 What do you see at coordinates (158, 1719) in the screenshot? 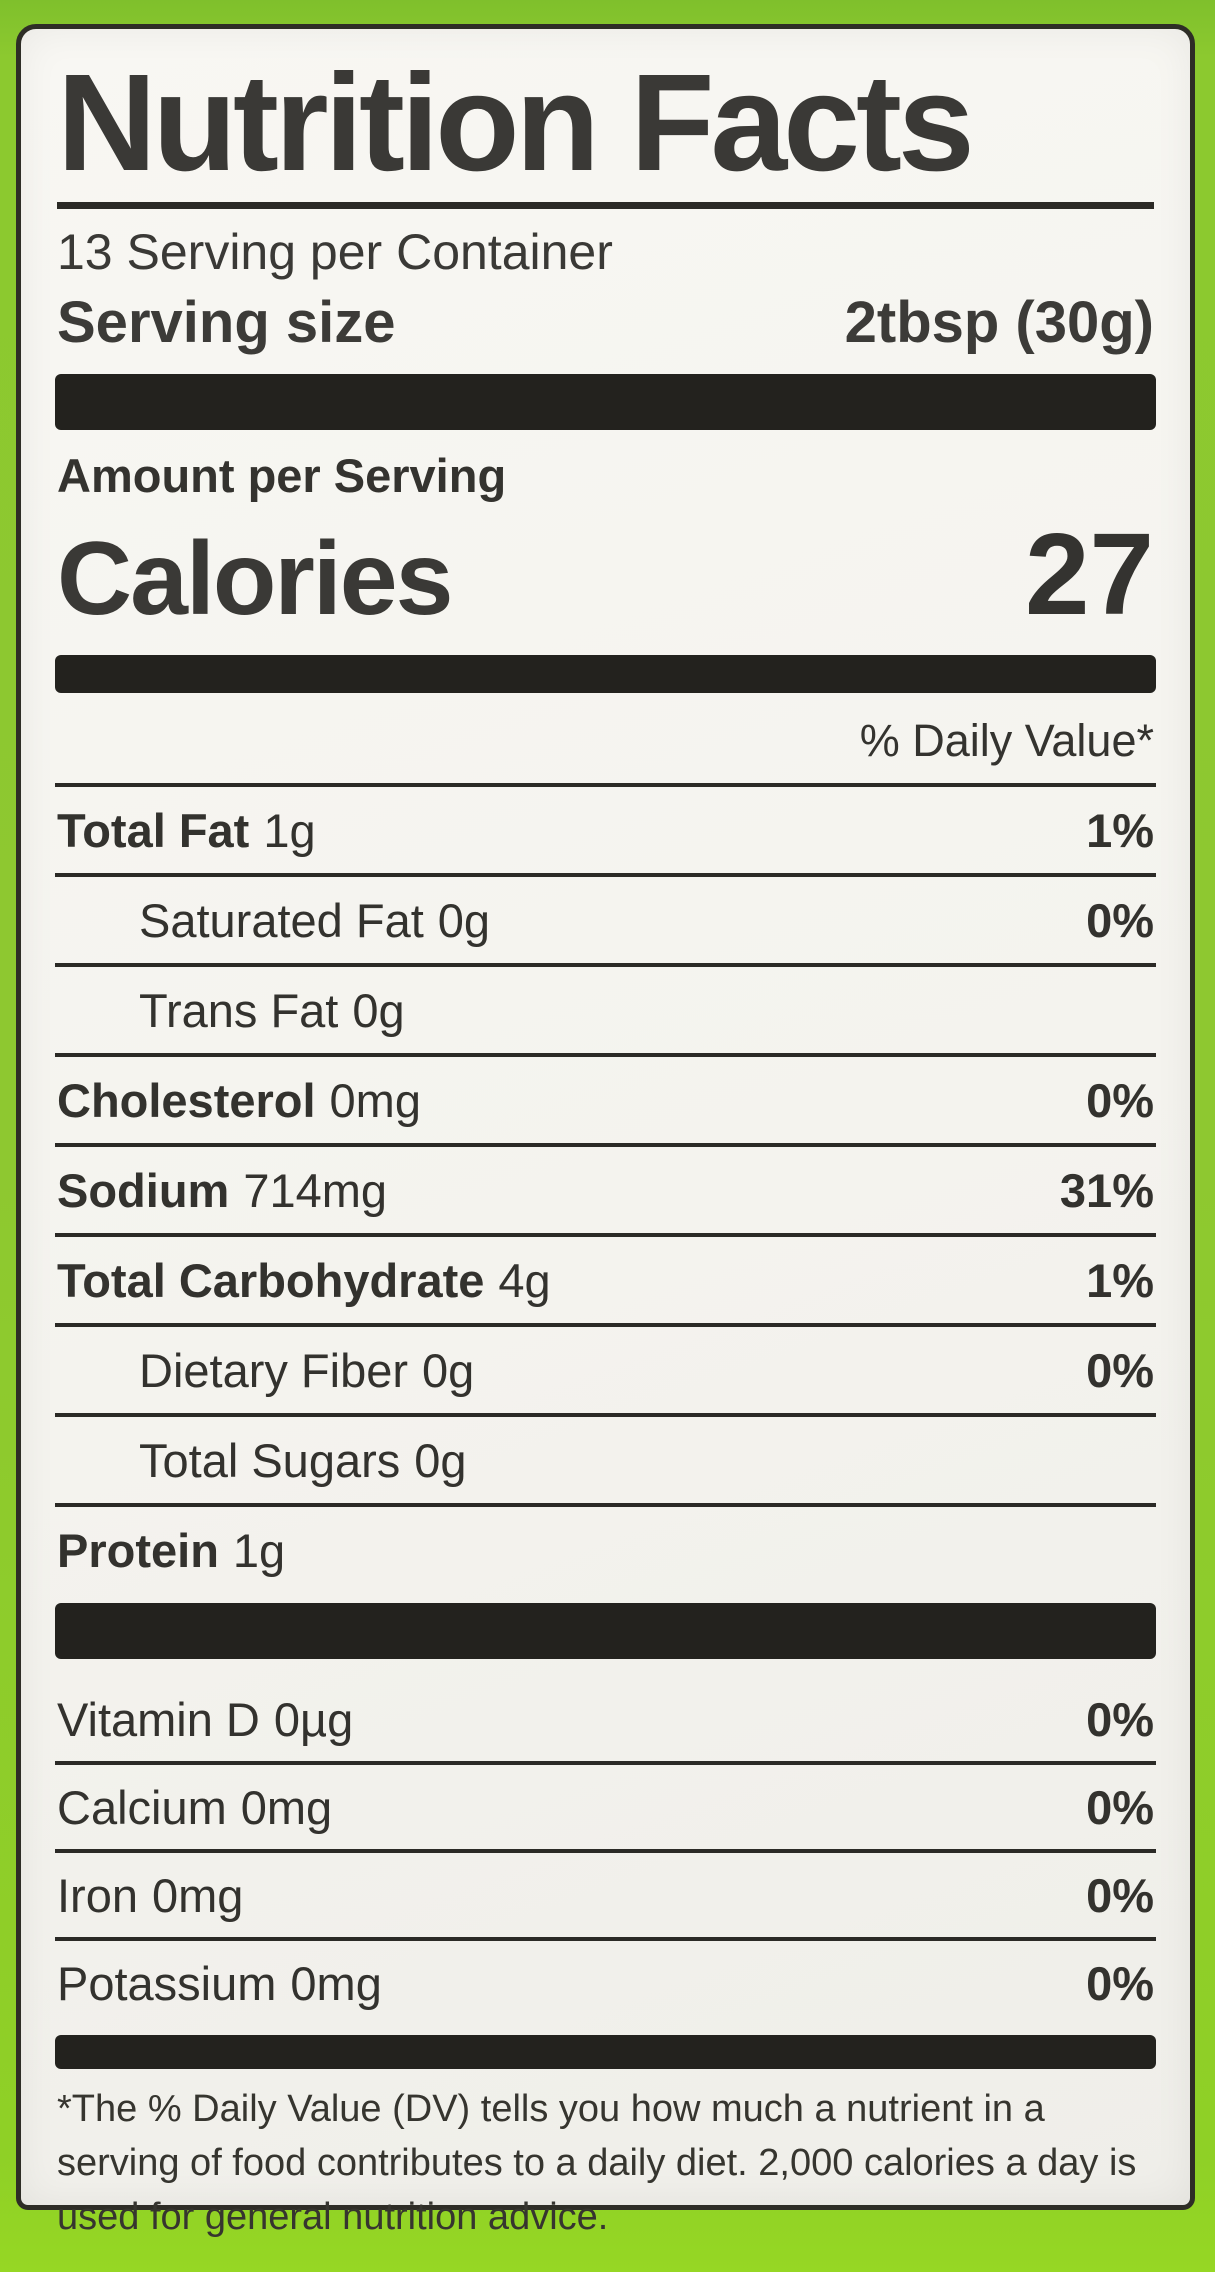
I see `nutrient-name: Vitamin D` at bounding box center [158, 1719].